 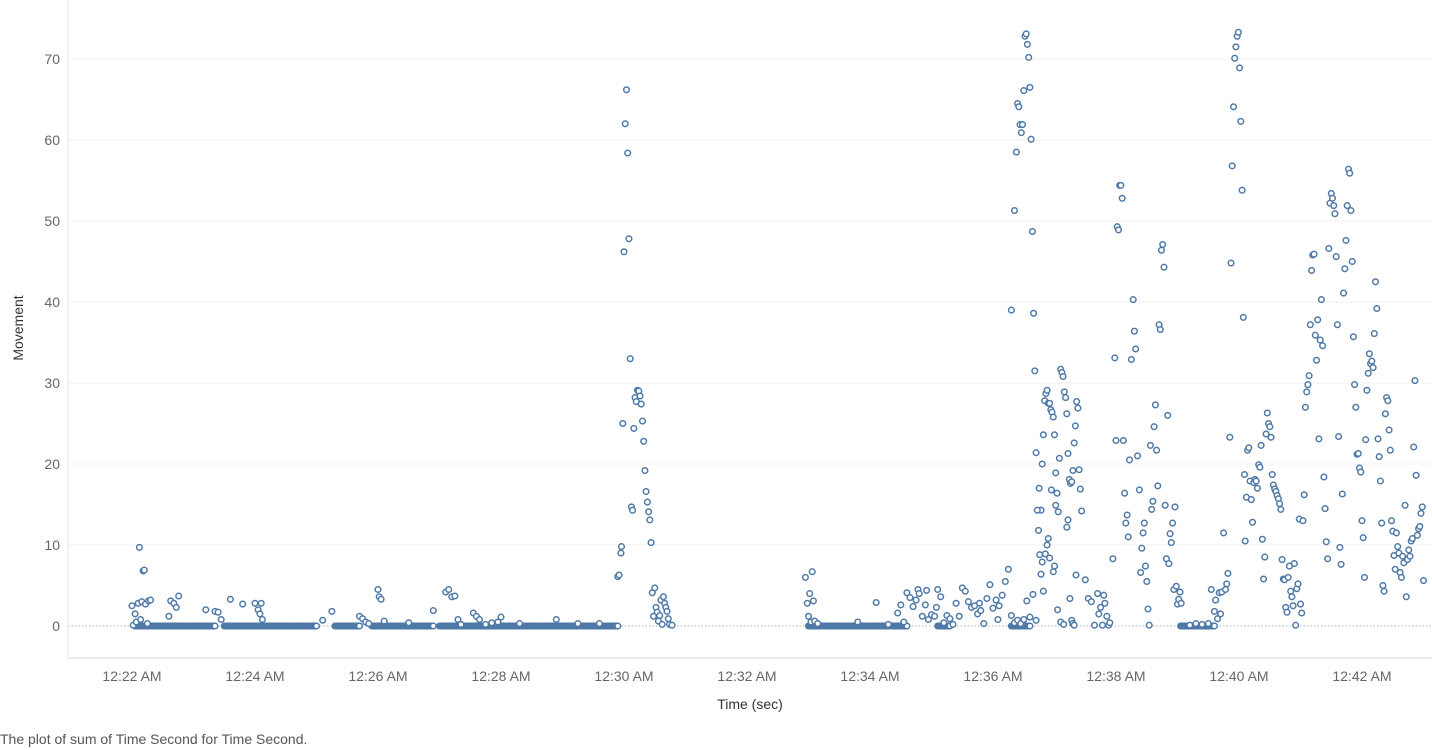 What do you see at coordinates (52, 140) in the screenshot?
I see `y-tick-label: 60` at bounding box center [52, 140].